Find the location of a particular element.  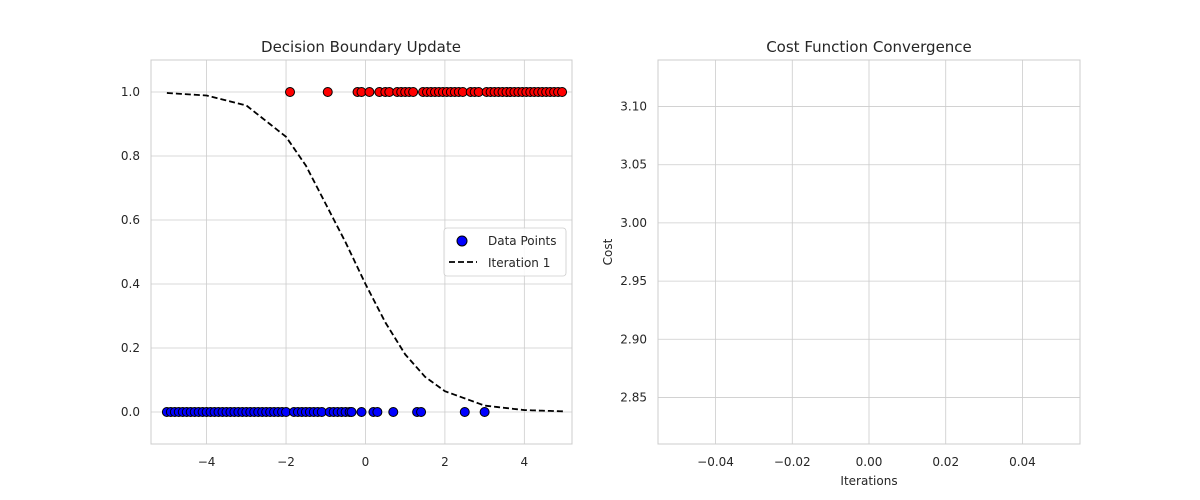

x-tick-label: 0.02 is located at coordinates (945, 462).